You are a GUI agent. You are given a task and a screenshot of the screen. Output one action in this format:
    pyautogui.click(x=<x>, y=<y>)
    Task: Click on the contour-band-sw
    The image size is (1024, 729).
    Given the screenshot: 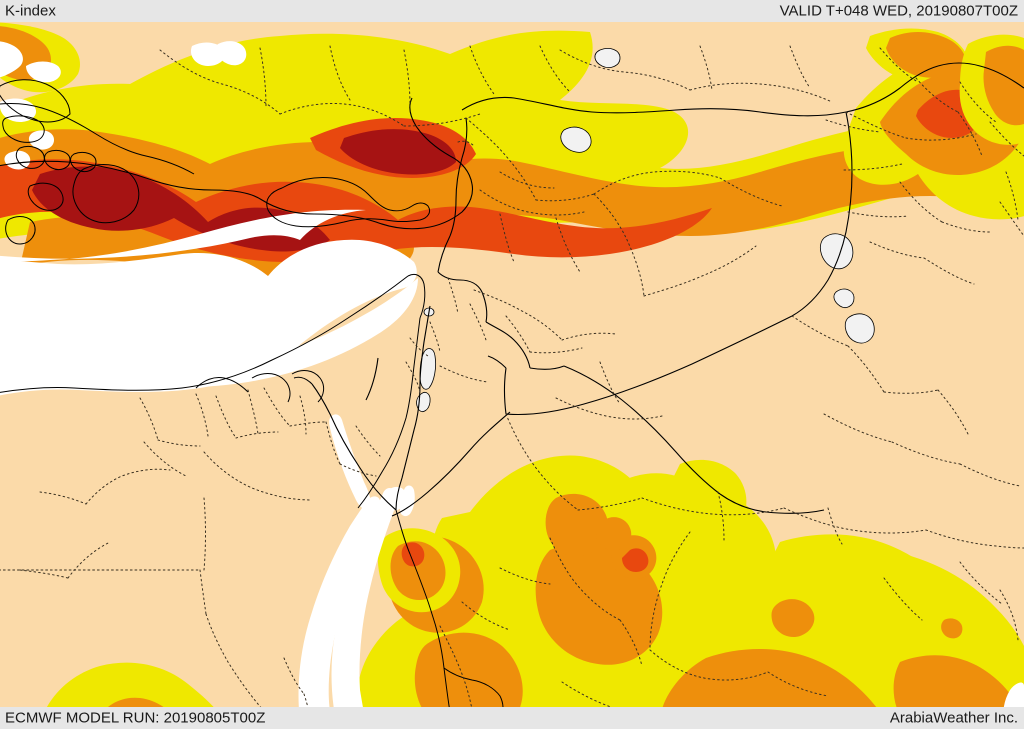 What is the action you would take?
    pyautogui.click(x=130, y=684)
    